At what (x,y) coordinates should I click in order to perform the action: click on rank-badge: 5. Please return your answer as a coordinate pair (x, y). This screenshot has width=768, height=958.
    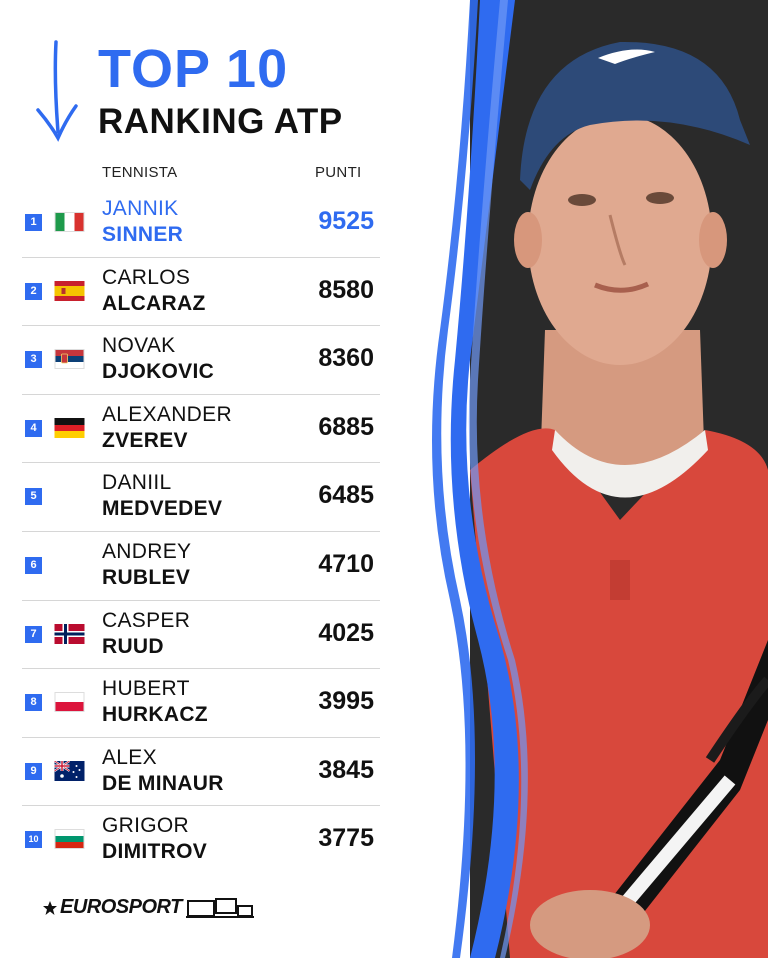
    Looking at the image, I should click on (33, 497).